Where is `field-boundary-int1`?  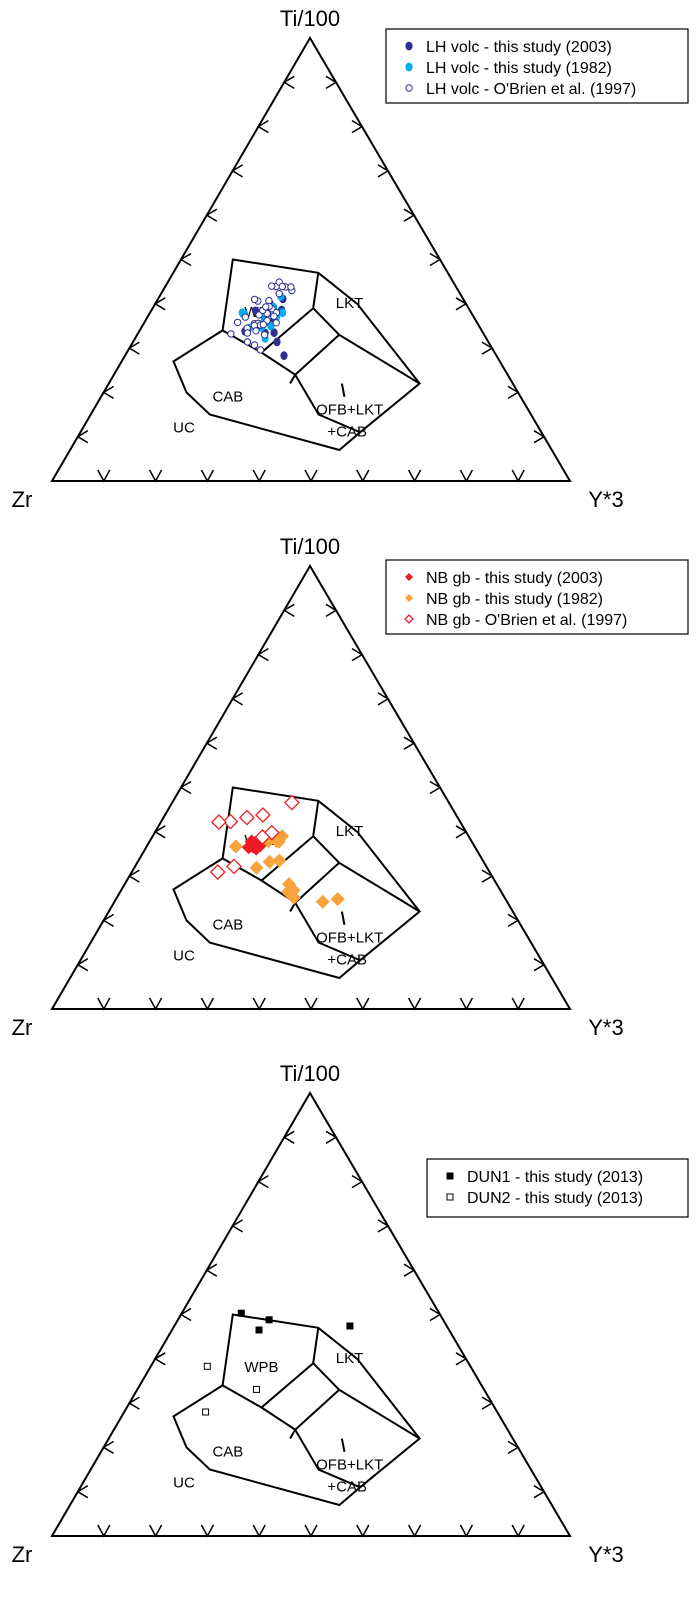 field-boundary-int1 is located at coordinates (259, 1412).